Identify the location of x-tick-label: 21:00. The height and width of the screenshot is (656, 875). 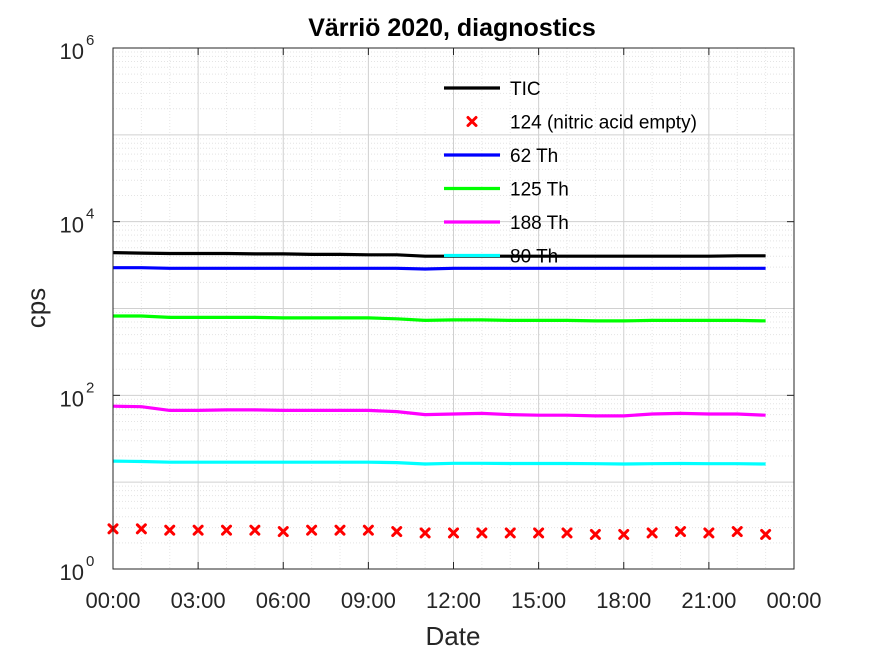
(708, 600).